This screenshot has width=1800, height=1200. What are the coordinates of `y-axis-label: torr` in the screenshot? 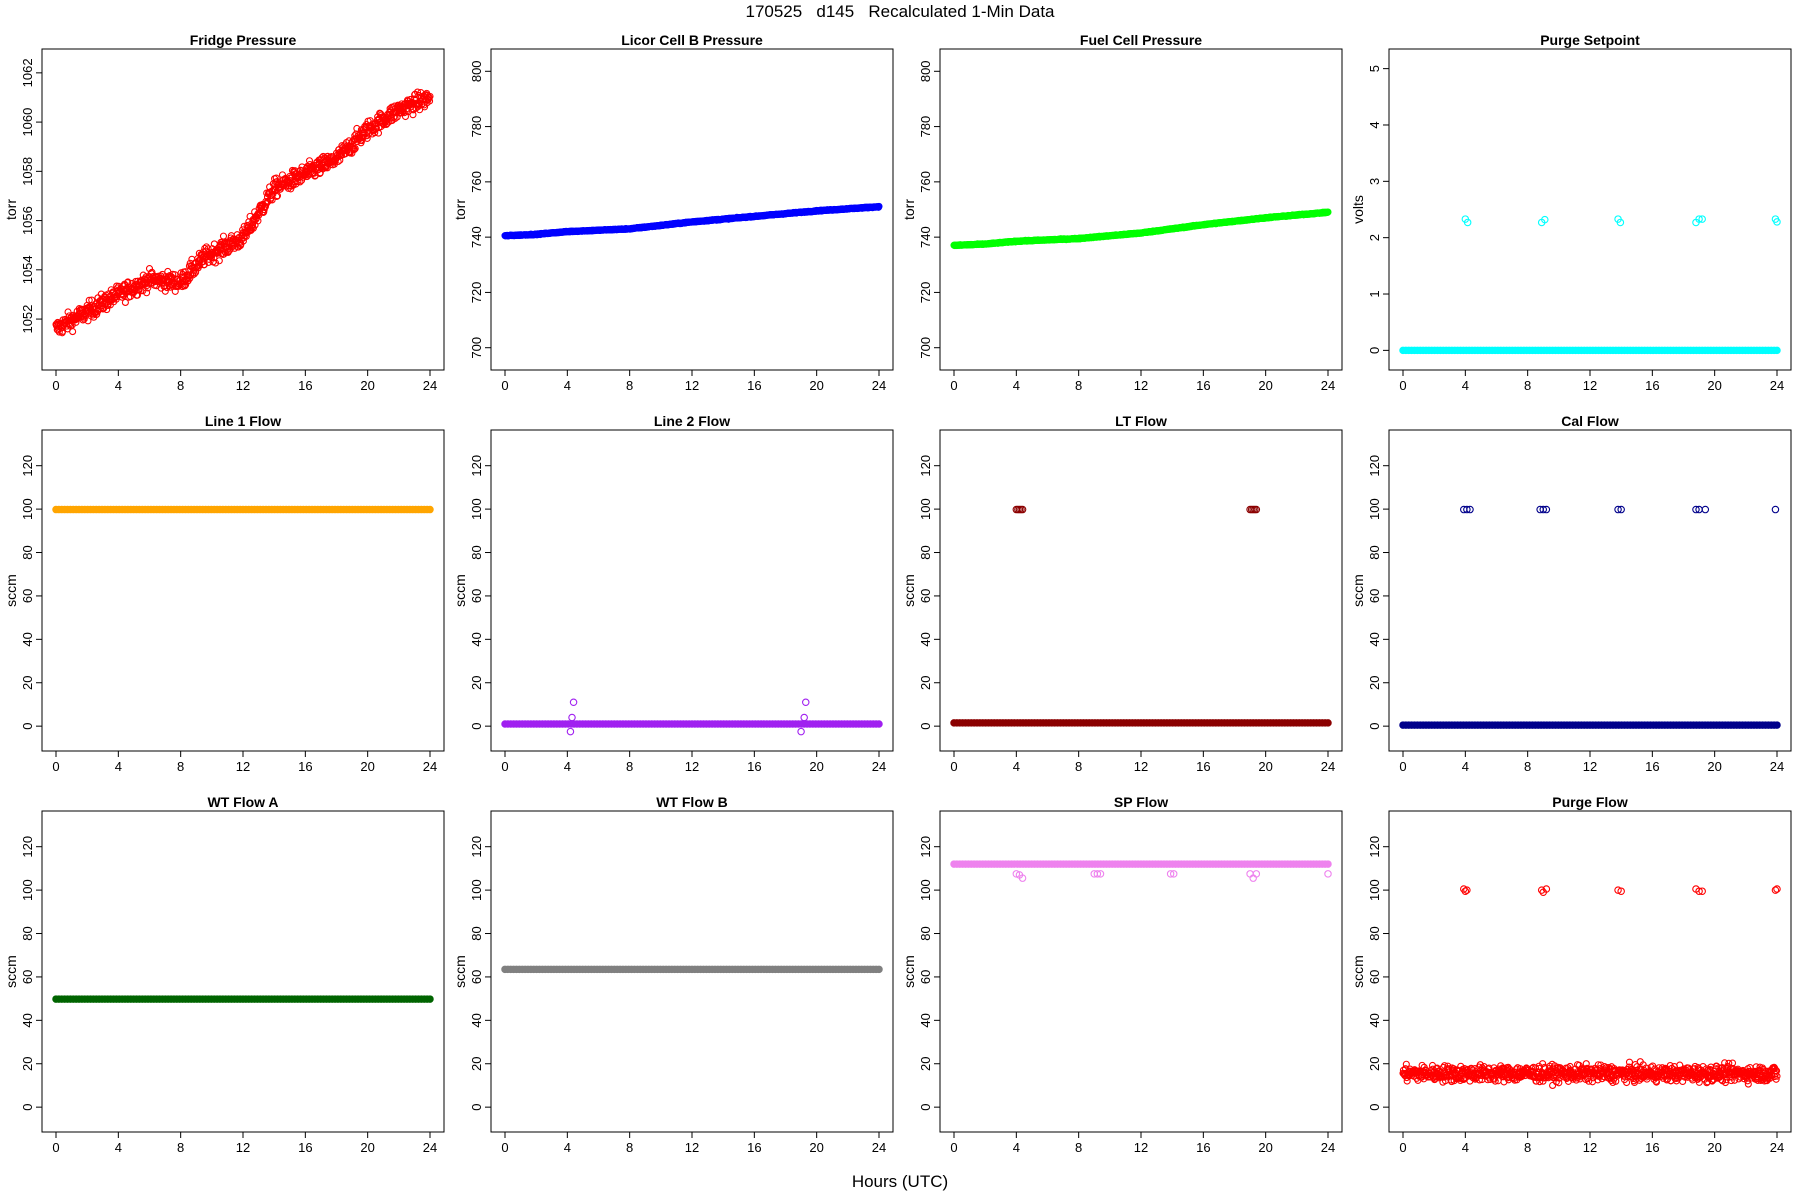 It's located at (909, 209).